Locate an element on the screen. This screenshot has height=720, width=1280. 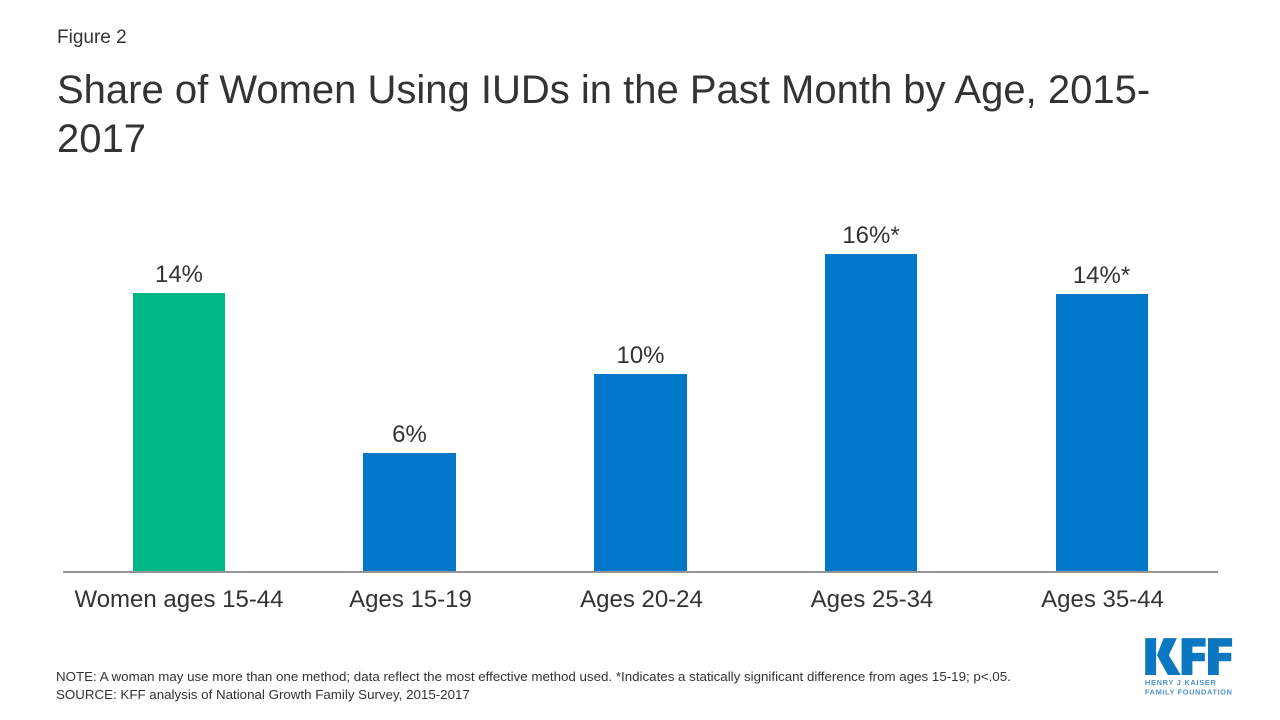
svg-text: HENRY J KAISER is located at coordinates (1181, 682).